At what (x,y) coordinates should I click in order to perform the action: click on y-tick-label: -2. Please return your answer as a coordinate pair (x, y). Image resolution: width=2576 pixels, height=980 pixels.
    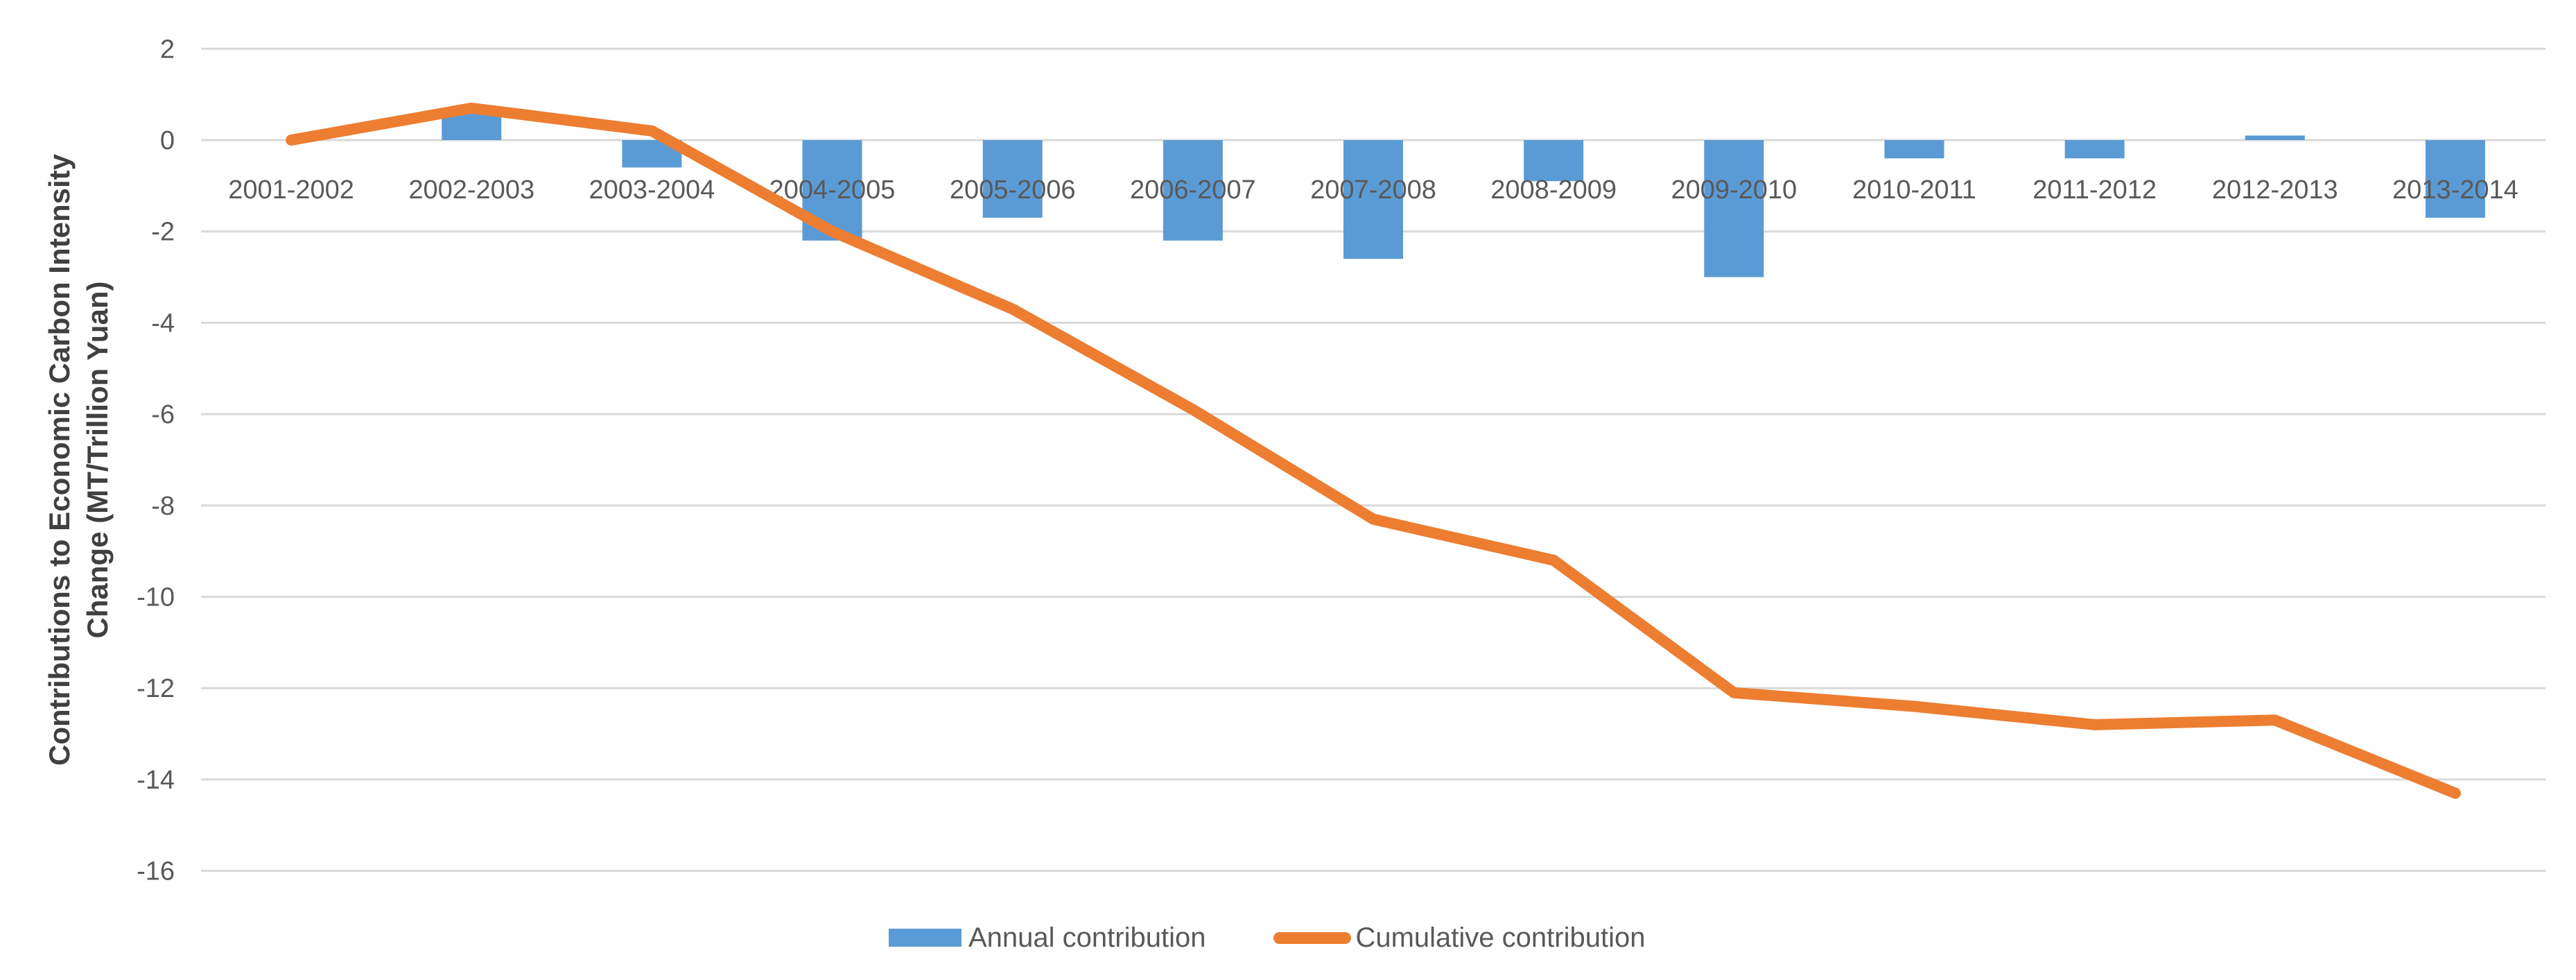
    Looking at the image, I should click on (163, 233).